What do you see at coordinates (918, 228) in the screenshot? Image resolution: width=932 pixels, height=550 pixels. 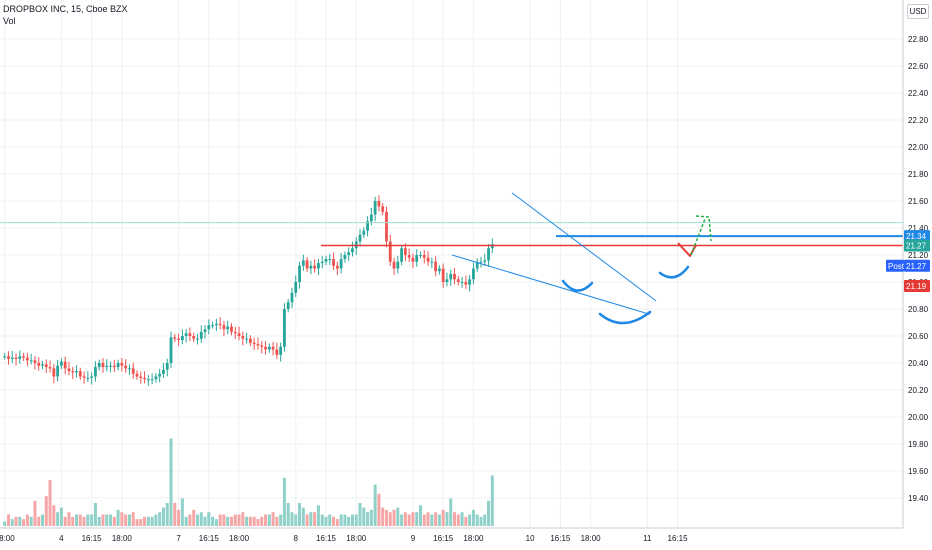 I see `price-tick-label: 21.40` at bounding box center [918, 228].